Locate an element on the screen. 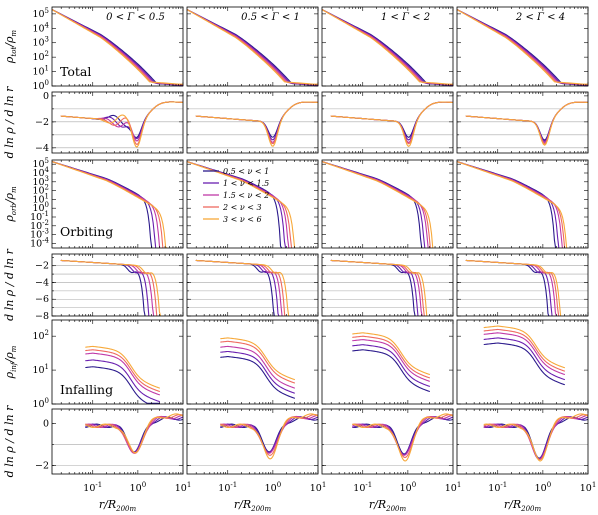 This screenshot has width=598, height=515. y-tick-label: −8 is located at coordinates (42, 316).